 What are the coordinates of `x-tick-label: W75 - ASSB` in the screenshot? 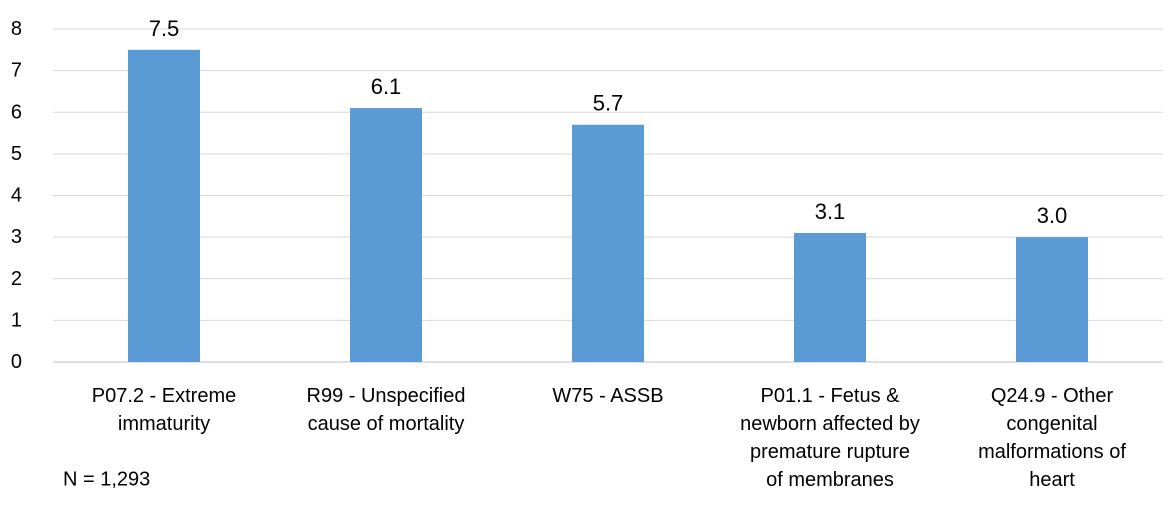 It's located at (607, 396).